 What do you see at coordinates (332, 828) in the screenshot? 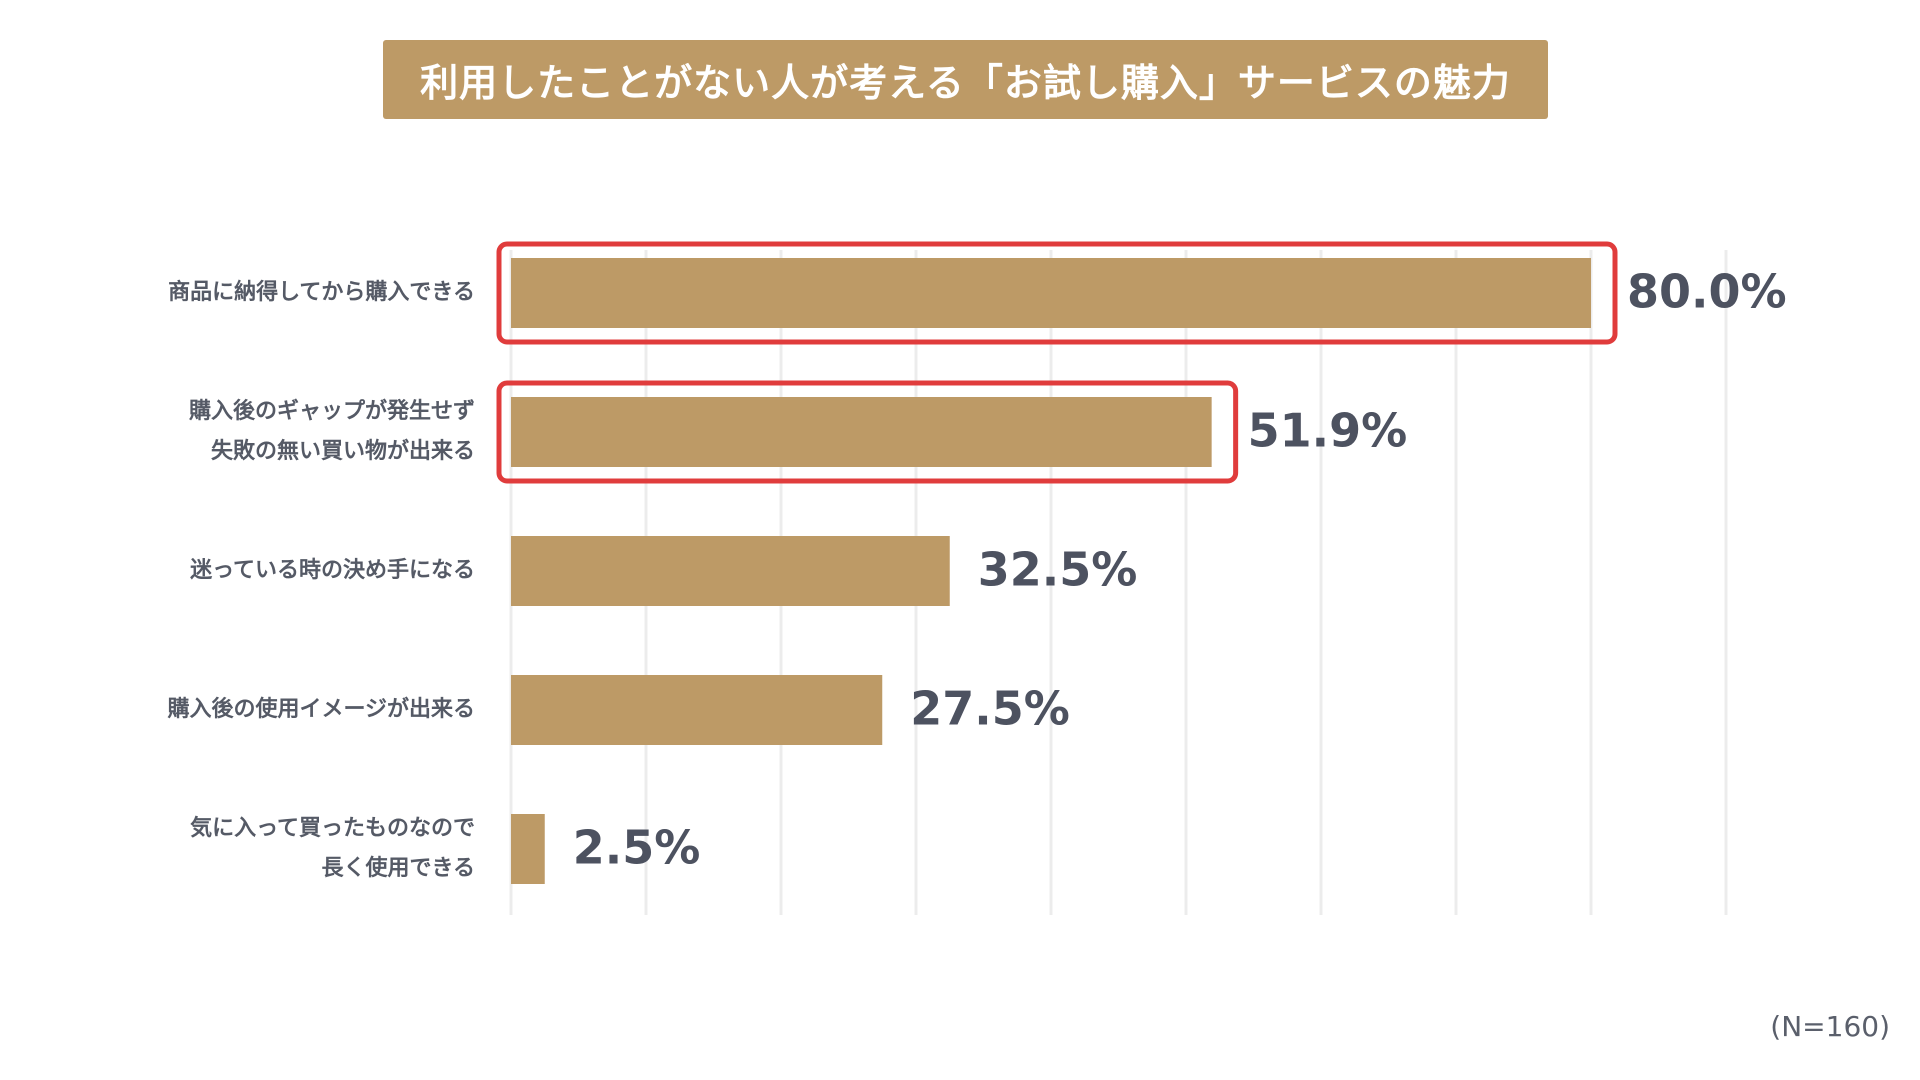
I see `category-label: 気に入って買ったものなので` at bounding box center [332, 828].